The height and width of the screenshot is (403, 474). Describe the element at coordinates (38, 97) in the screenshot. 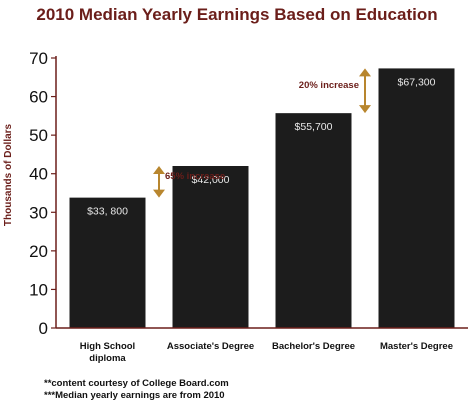

I see `y-tick-label: 60` at that location.